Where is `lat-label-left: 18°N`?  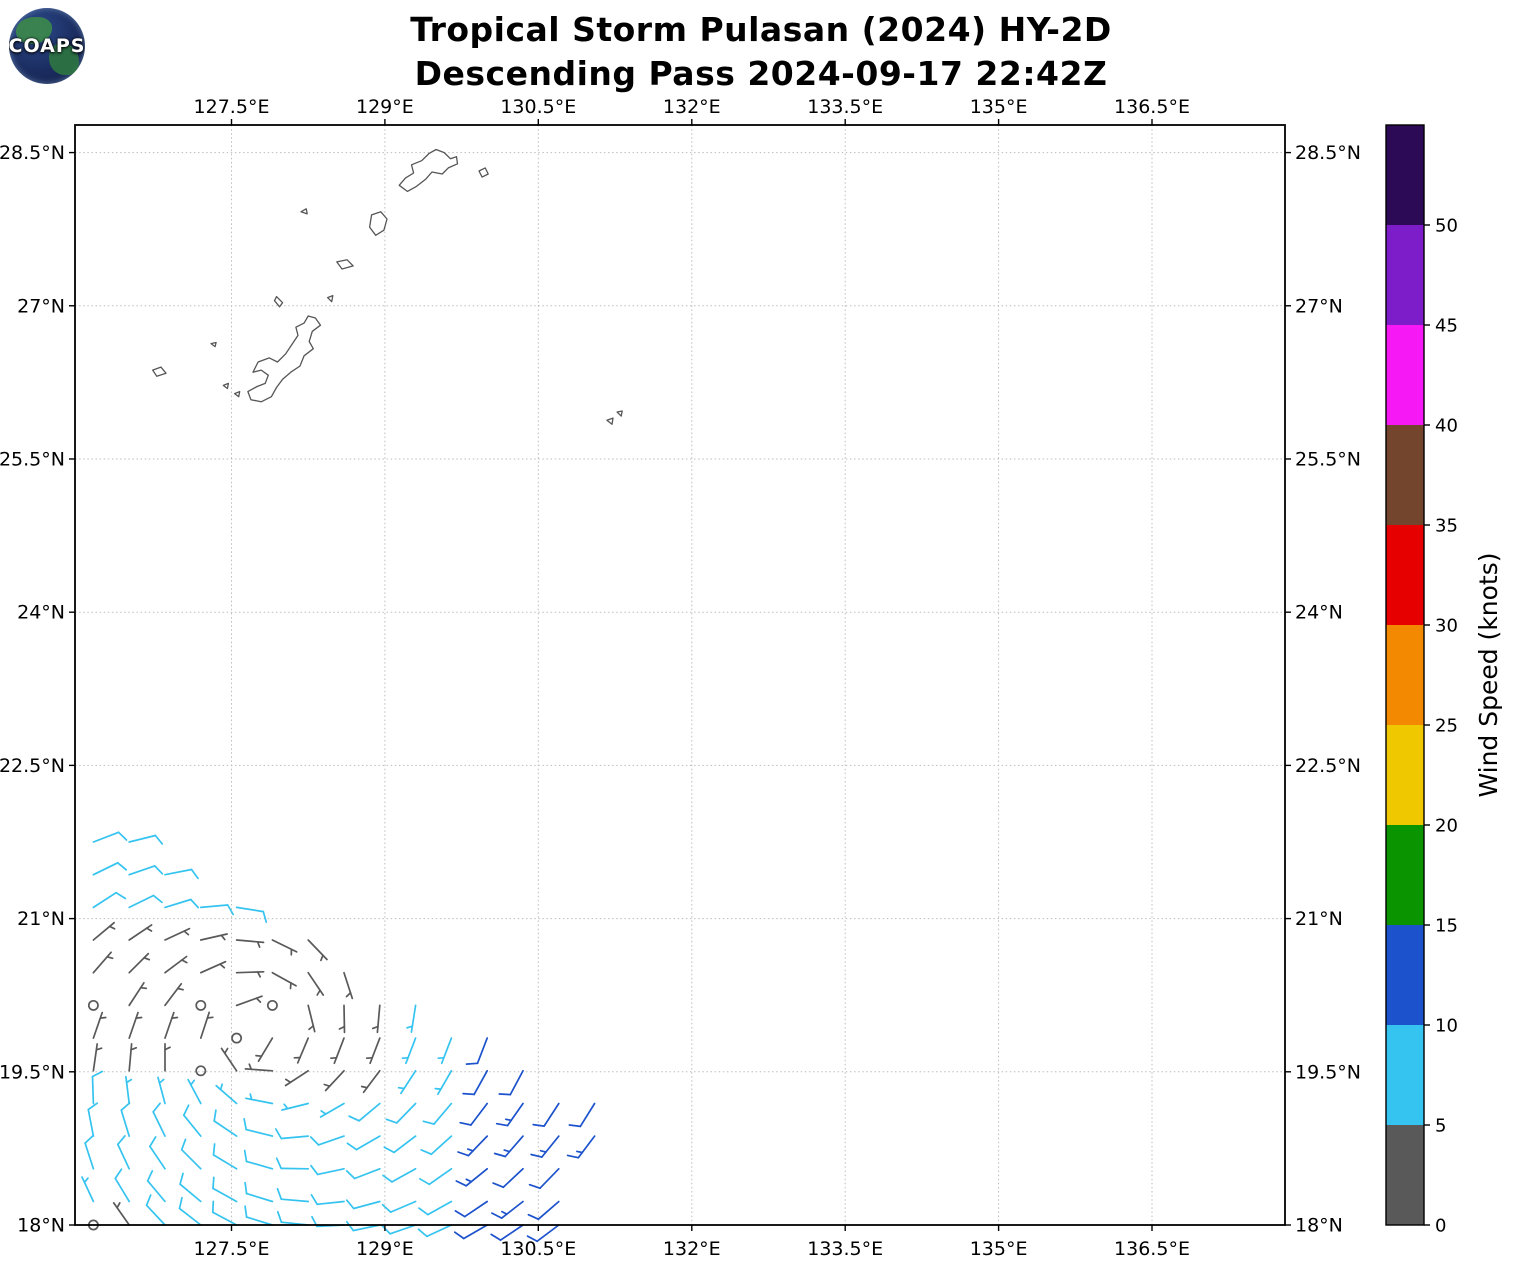
lat-label-left: 18°N is located at coordinates (41, 1226).